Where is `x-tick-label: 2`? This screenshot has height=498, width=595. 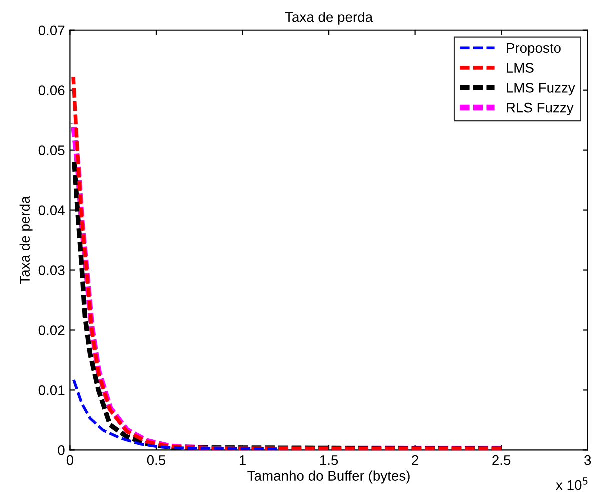
x-tick-label: 2 is located at coordinates (415, 460).